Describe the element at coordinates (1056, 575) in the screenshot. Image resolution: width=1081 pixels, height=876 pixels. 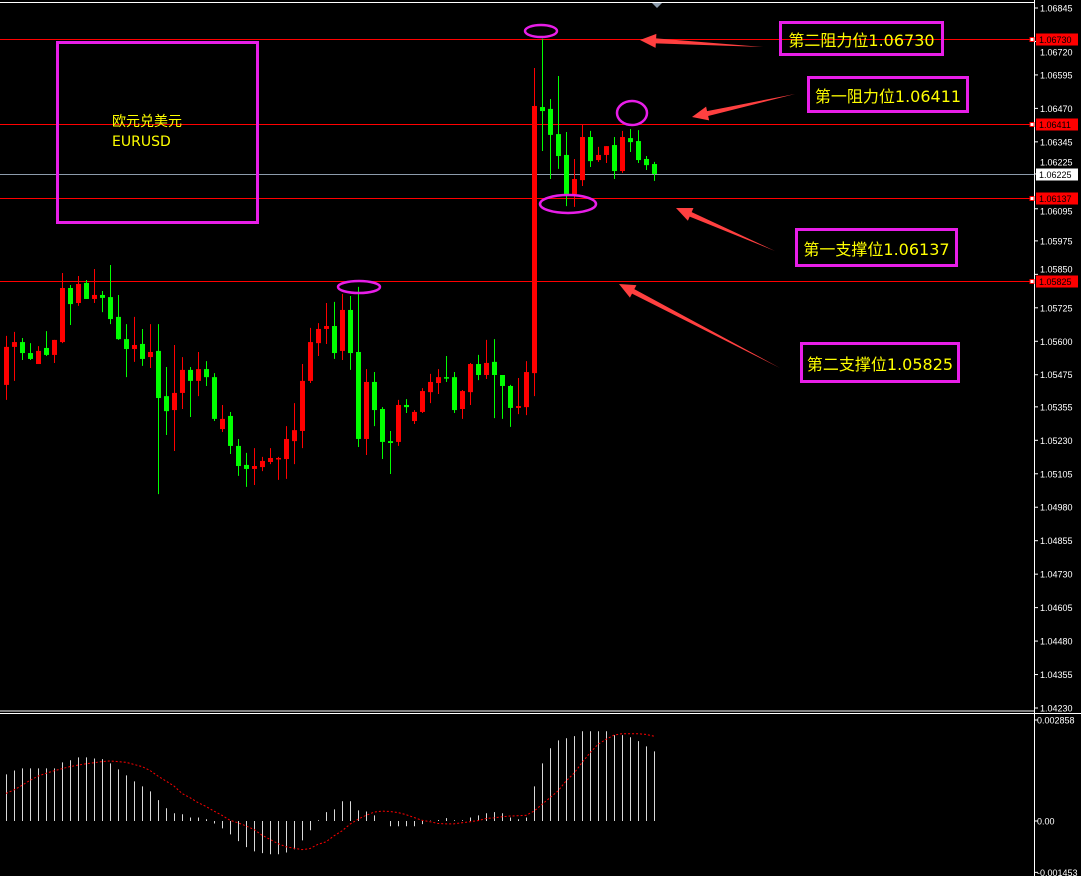
I see `y-tick-label: 1.04730` at that location.